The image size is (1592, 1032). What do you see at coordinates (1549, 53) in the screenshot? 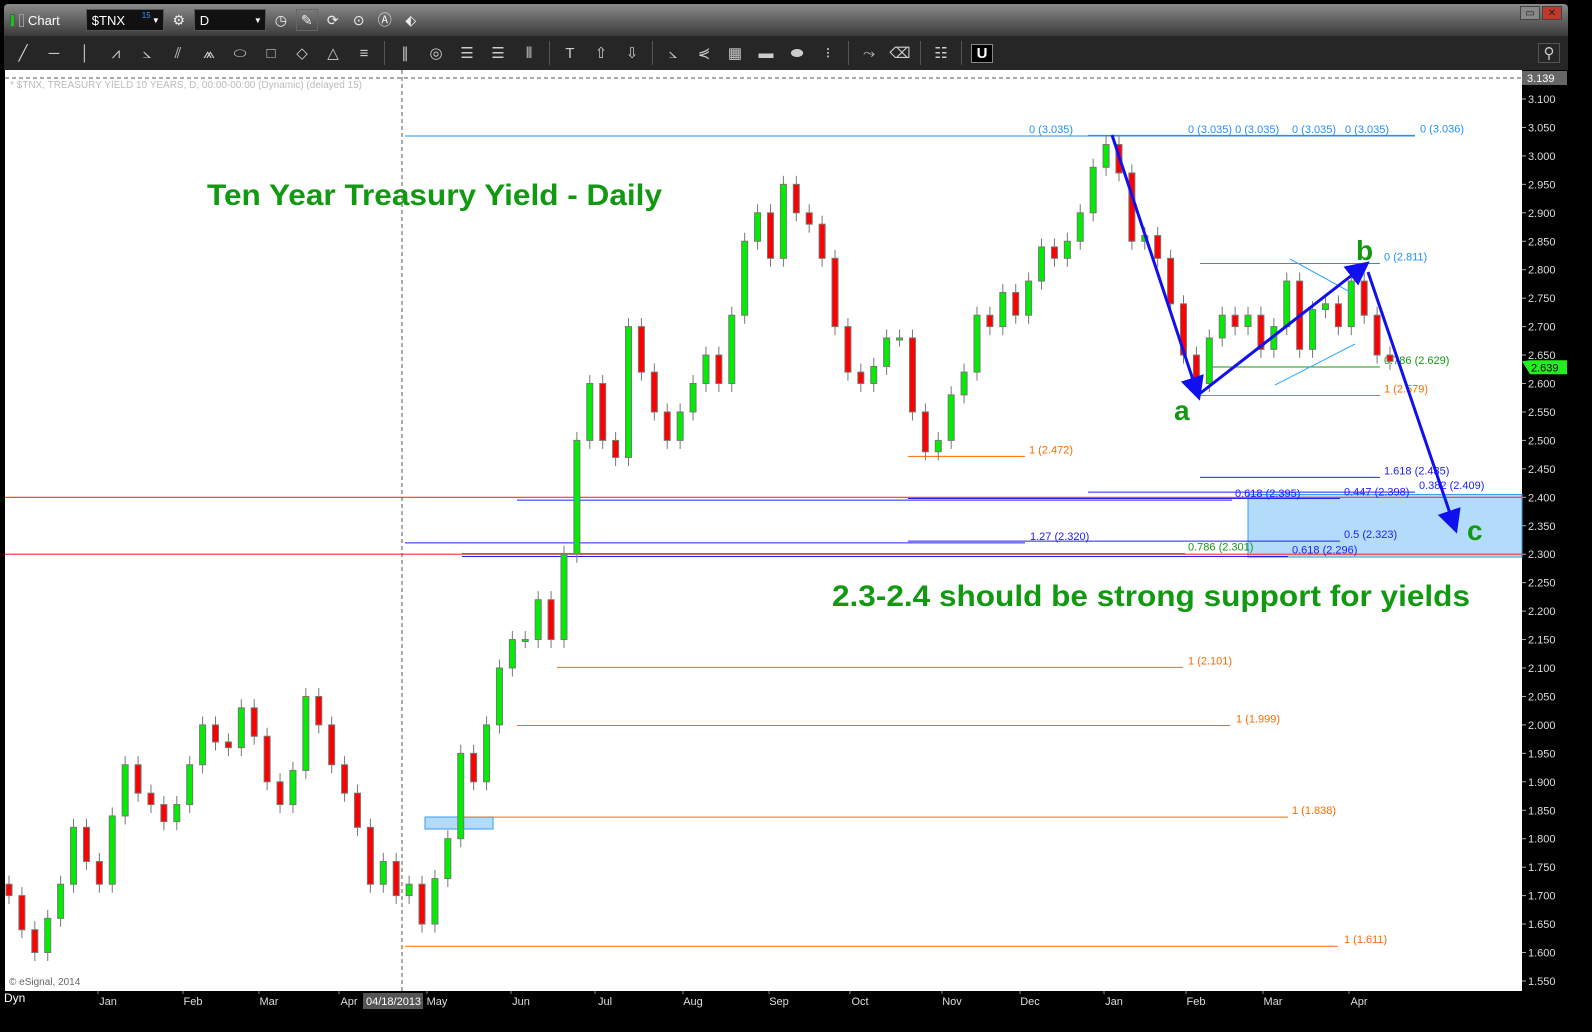
I see `pin-icon: ⚲` at bounding box center [1549, 53].